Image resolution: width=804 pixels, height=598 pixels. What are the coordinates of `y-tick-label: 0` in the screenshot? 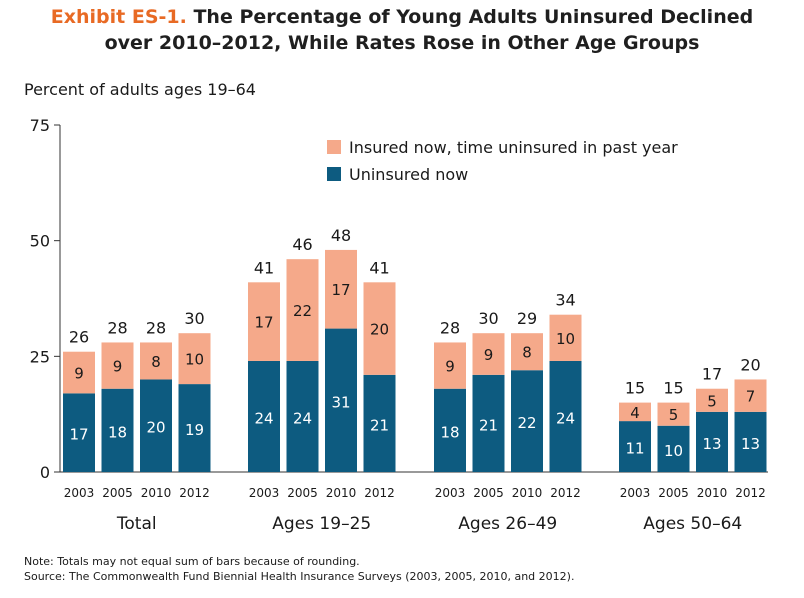 It's located at (45, 472).